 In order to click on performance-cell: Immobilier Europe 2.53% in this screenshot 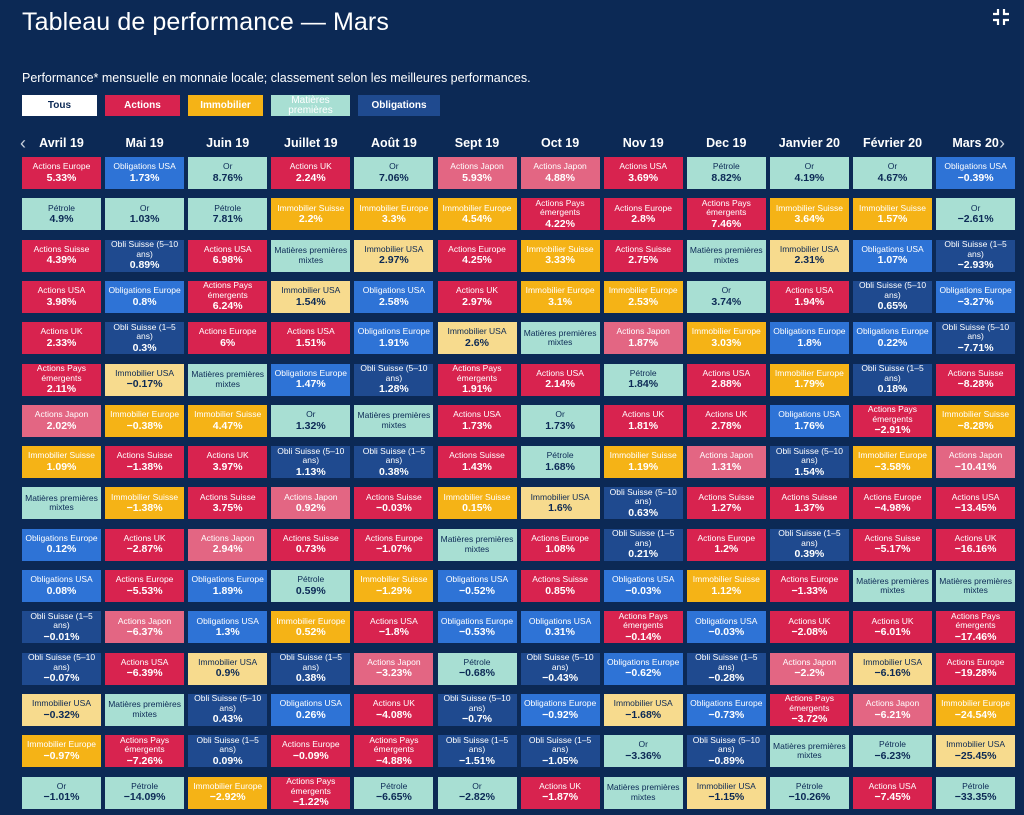, I will do `click(643, 296)`.